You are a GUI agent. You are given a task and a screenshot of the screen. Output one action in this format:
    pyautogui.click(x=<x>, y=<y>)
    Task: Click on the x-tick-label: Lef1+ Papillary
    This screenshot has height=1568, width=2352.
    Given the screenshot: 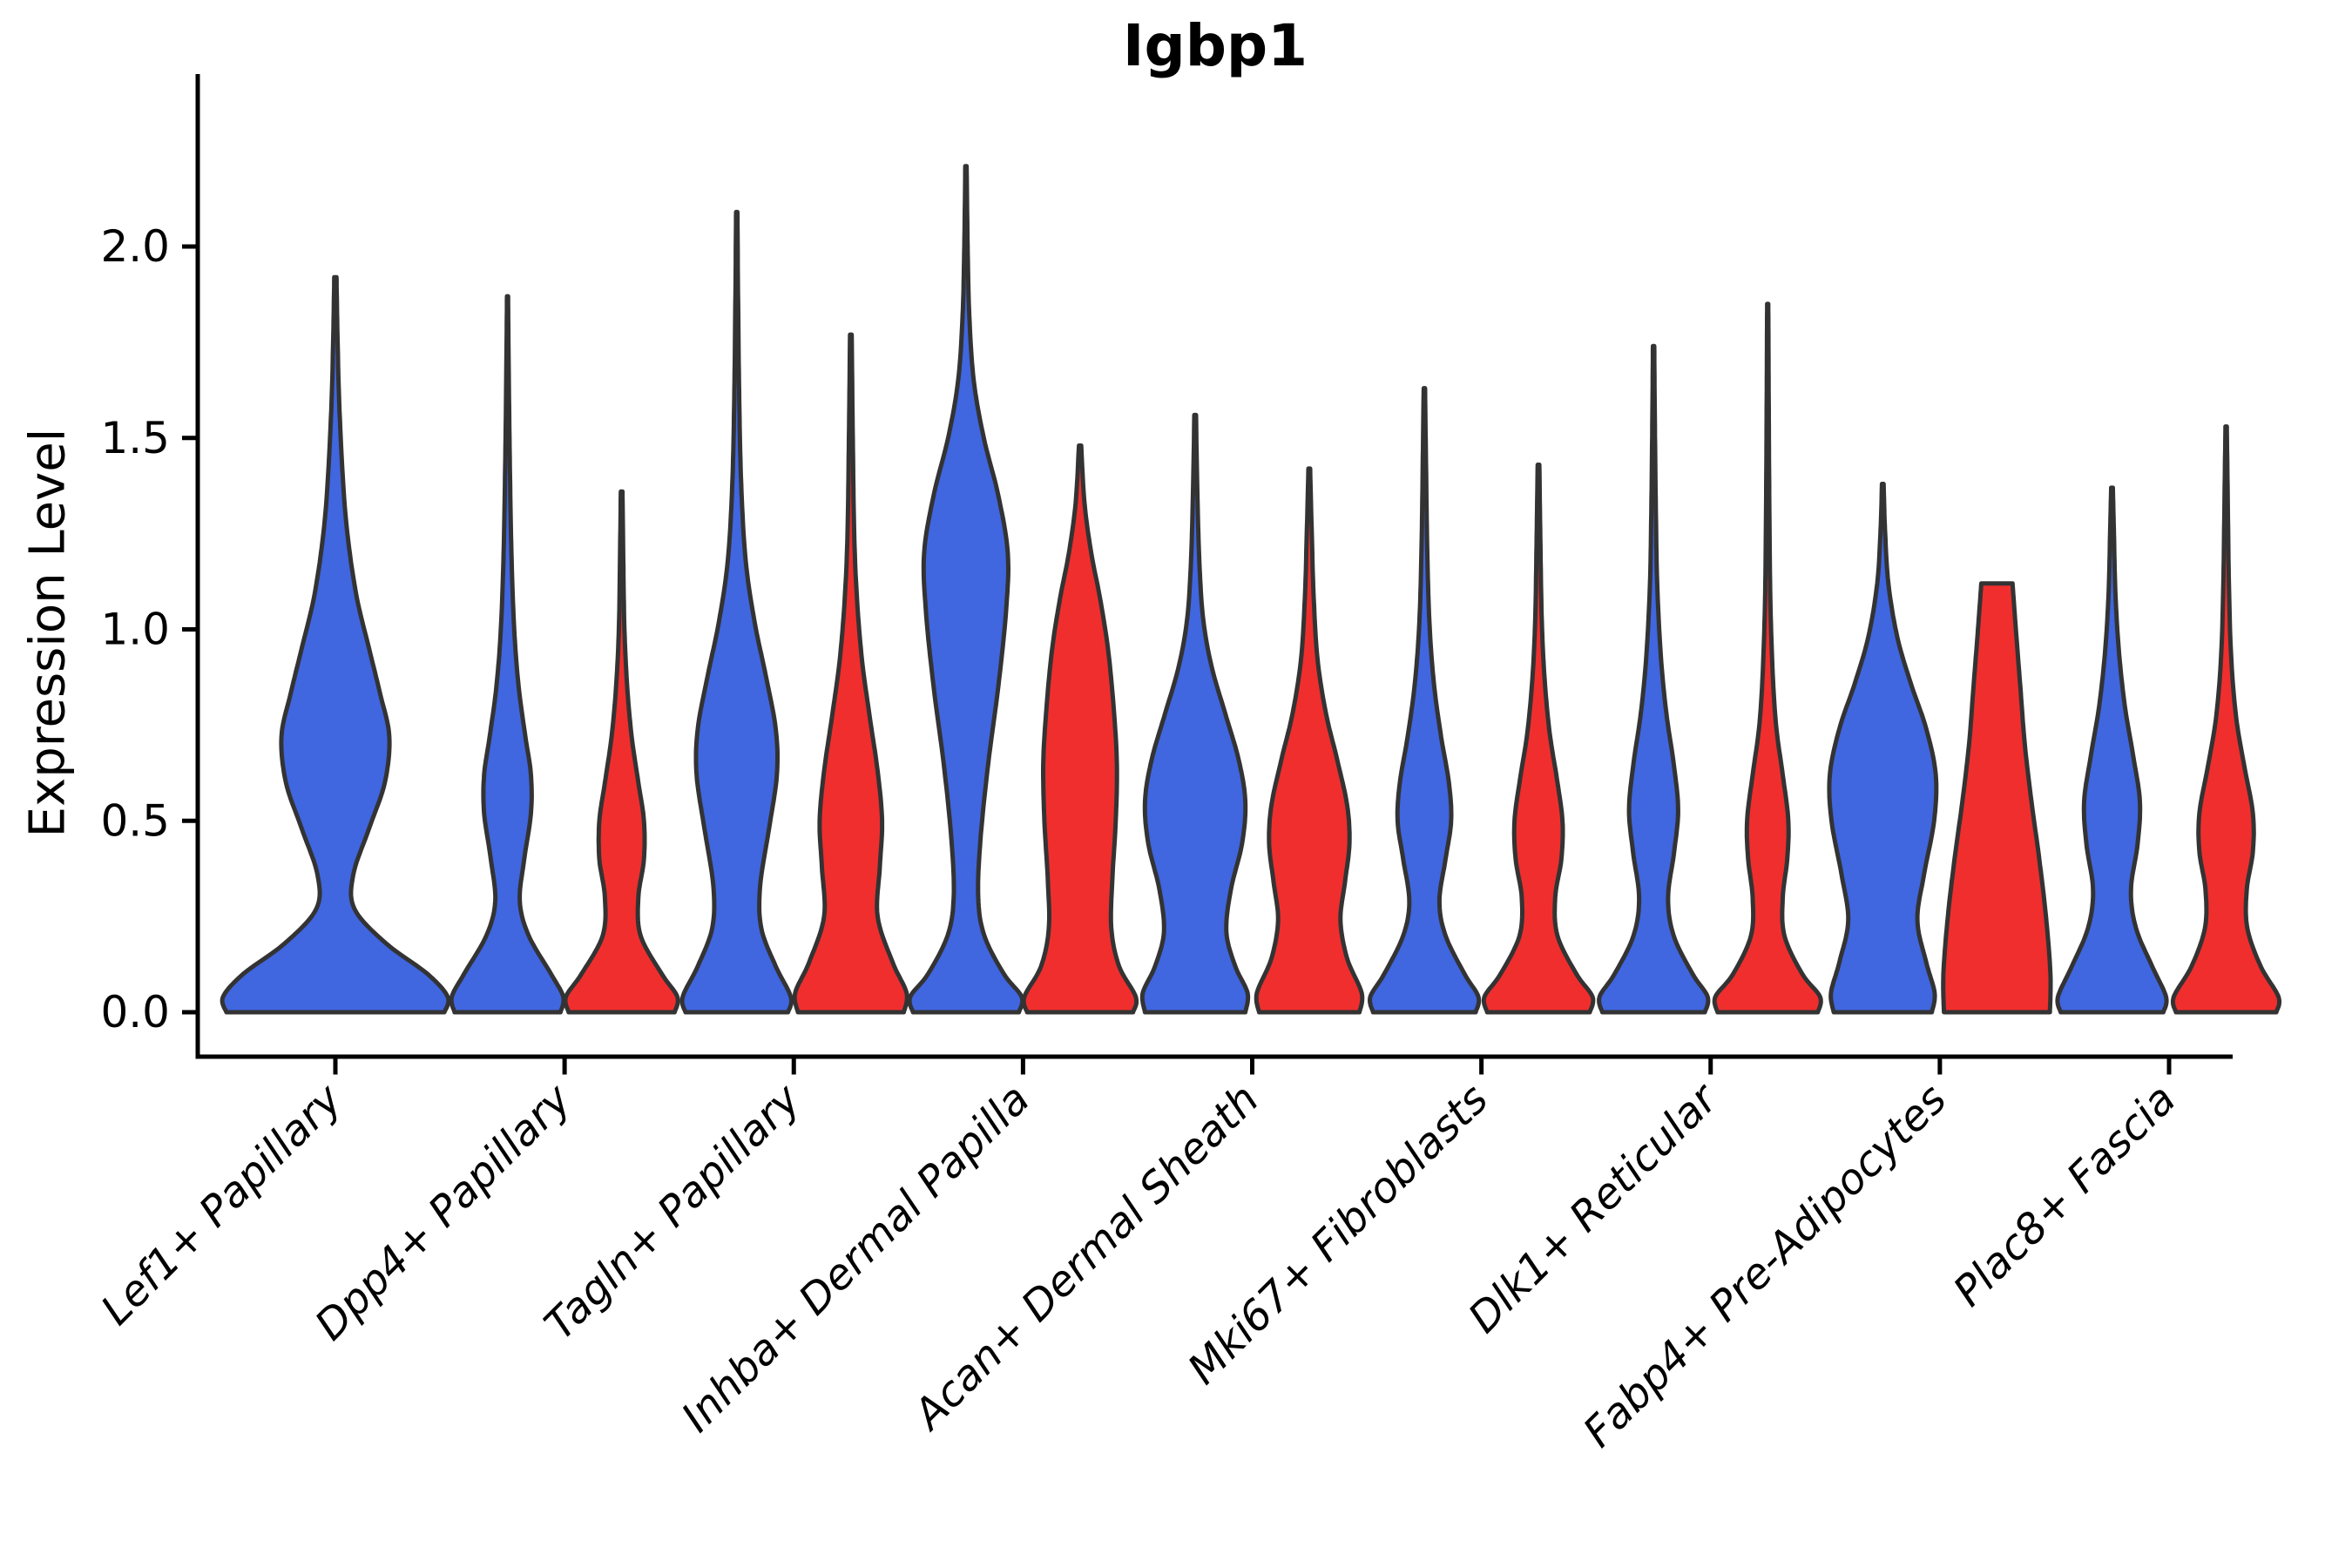 What is the action you would take?
    pyautogui.click(x=221, y=1204)
    